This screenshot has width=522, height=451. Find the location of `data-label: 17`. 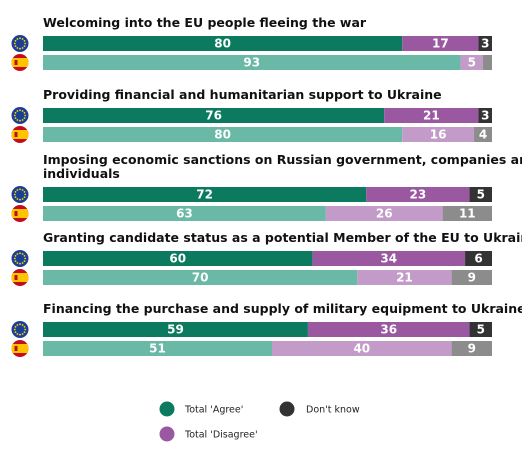

data-label: 17 is located at coordinates (440, 44).